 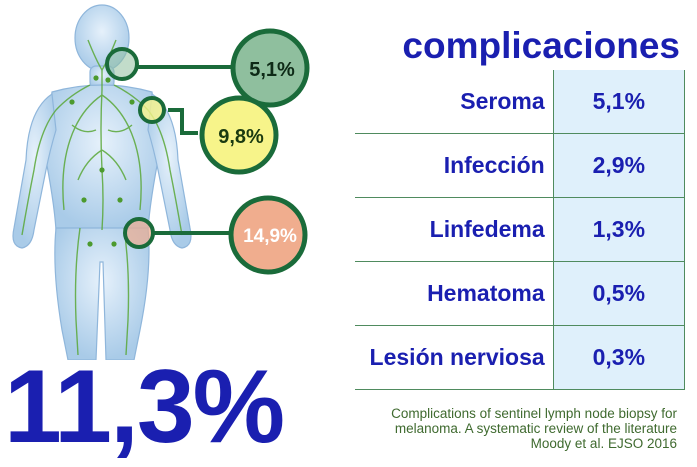 I want to click on table-row: Hematoma 0,5%, so click(x=520, y=293).